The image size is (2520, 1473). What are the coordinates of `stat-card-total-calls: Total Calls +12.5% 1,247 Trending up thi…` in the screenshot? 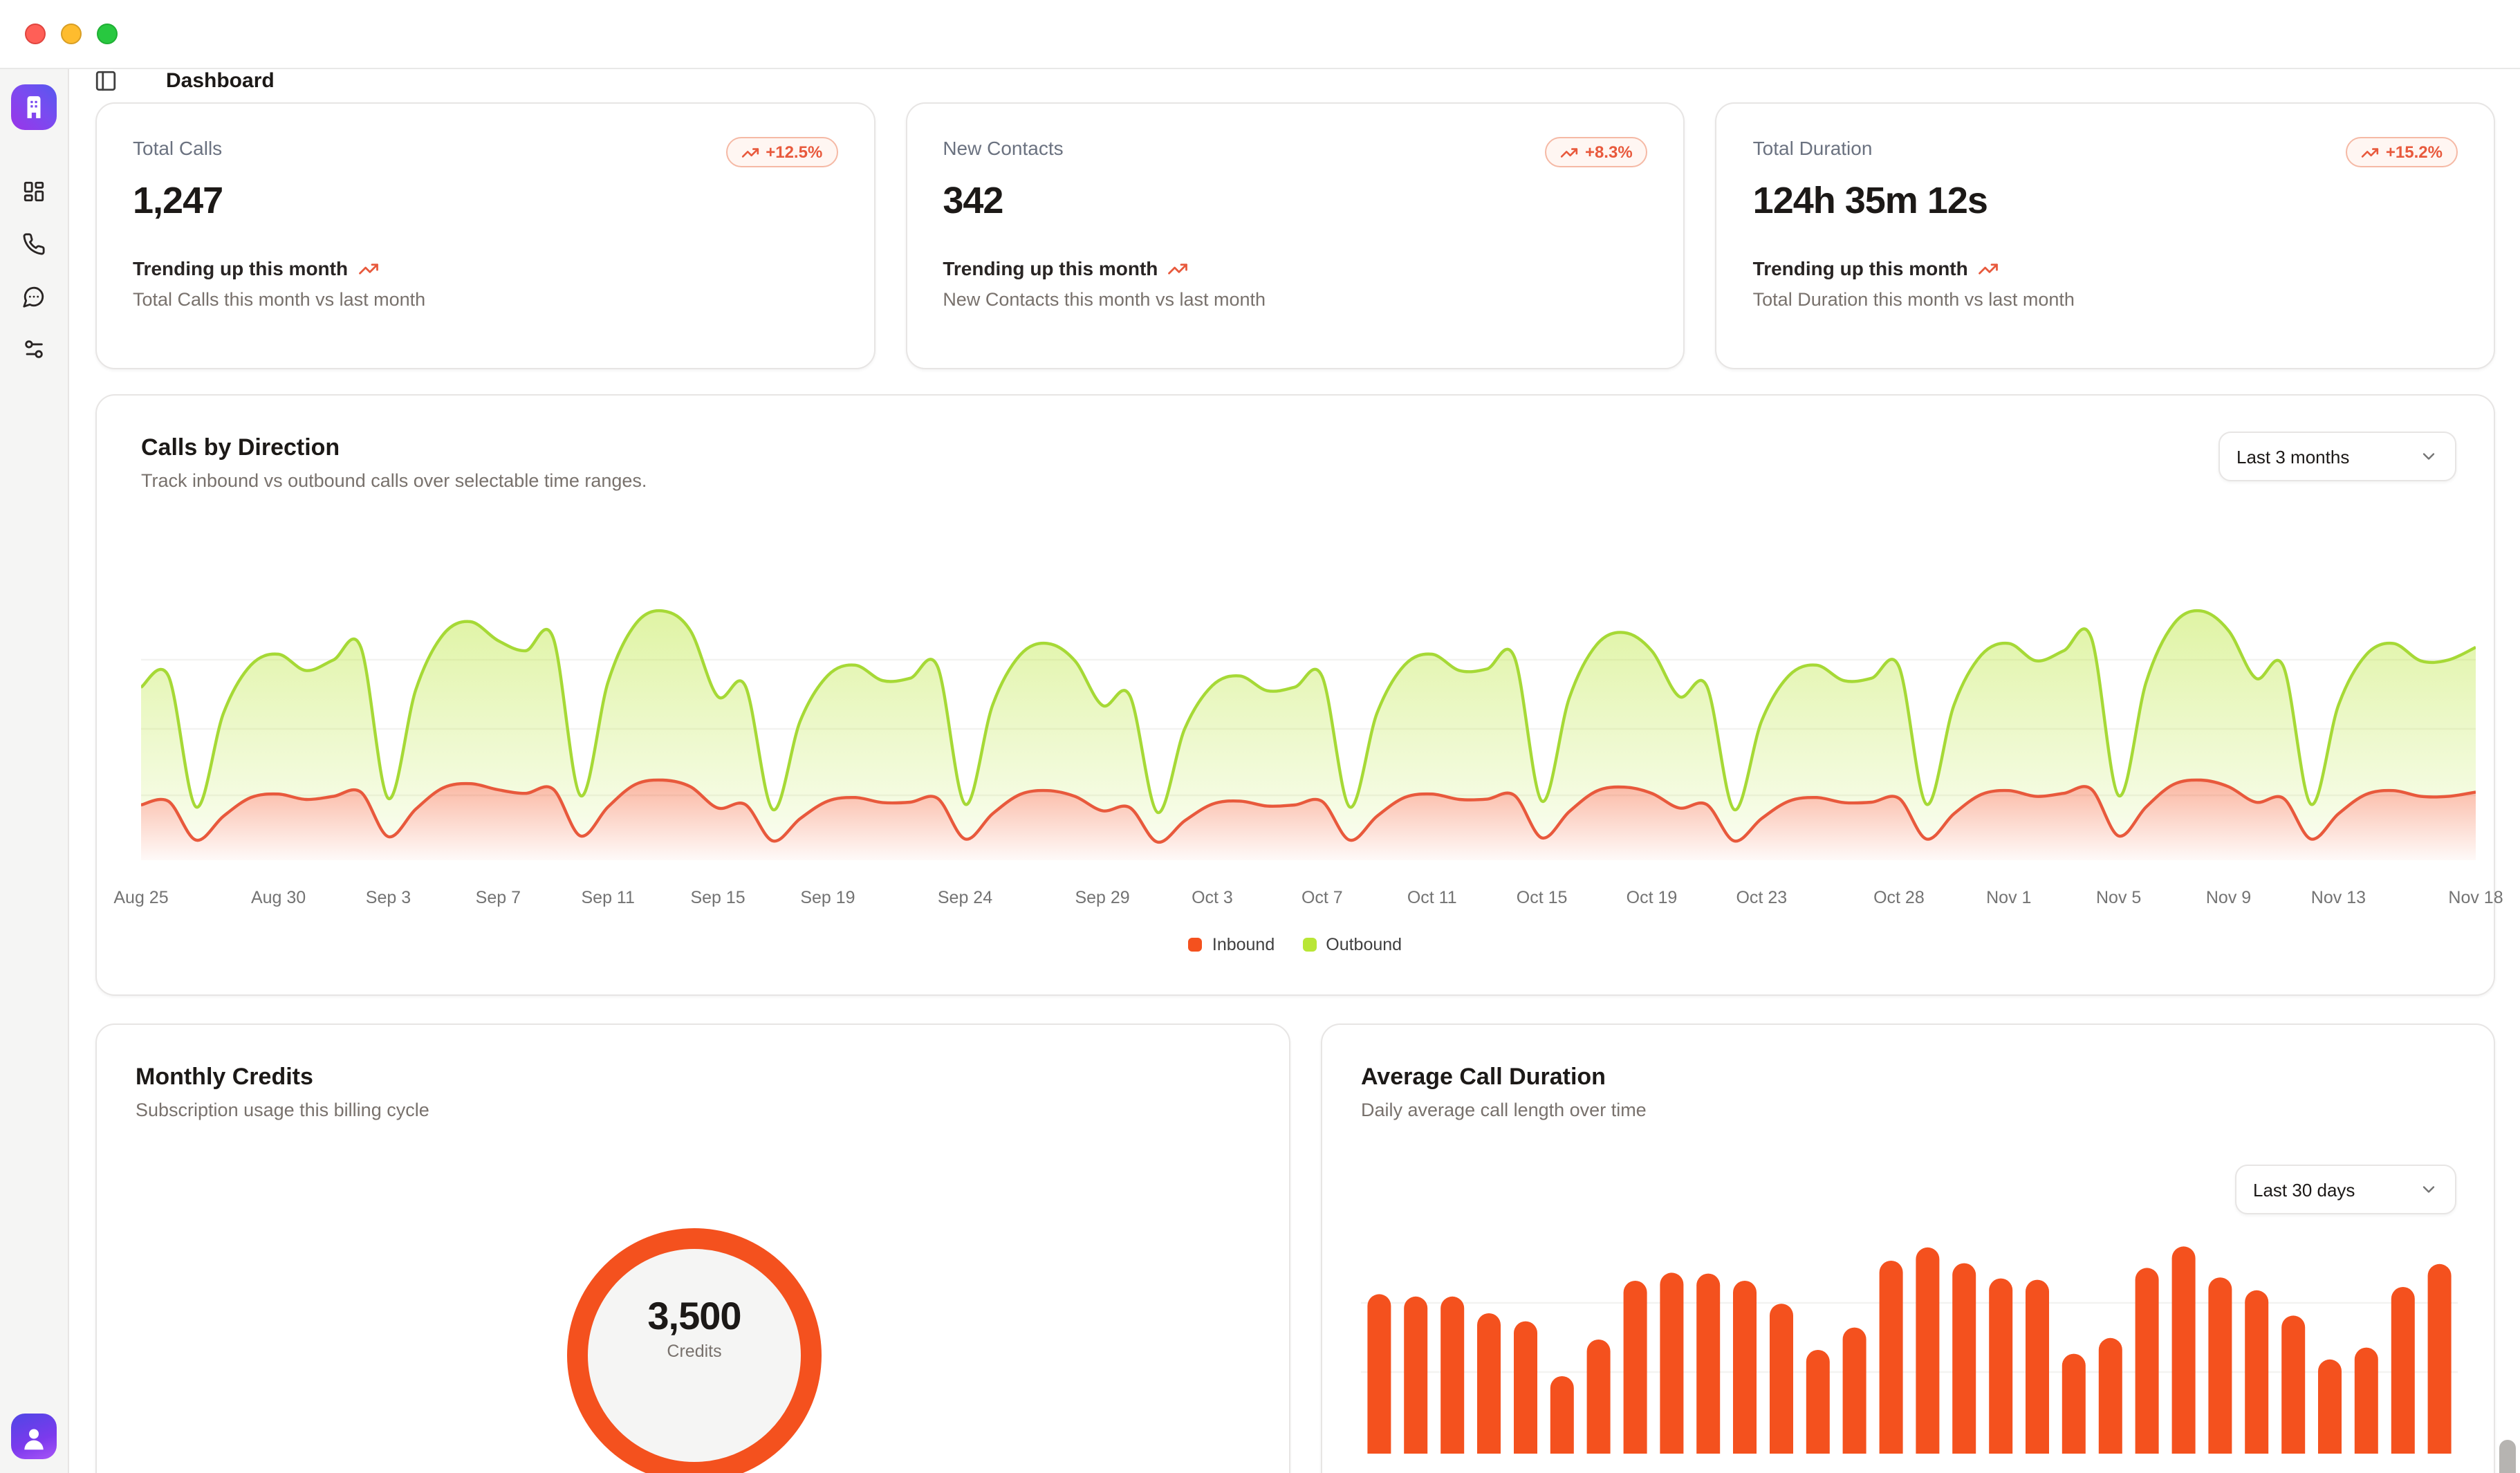 It's located at (485, 235).